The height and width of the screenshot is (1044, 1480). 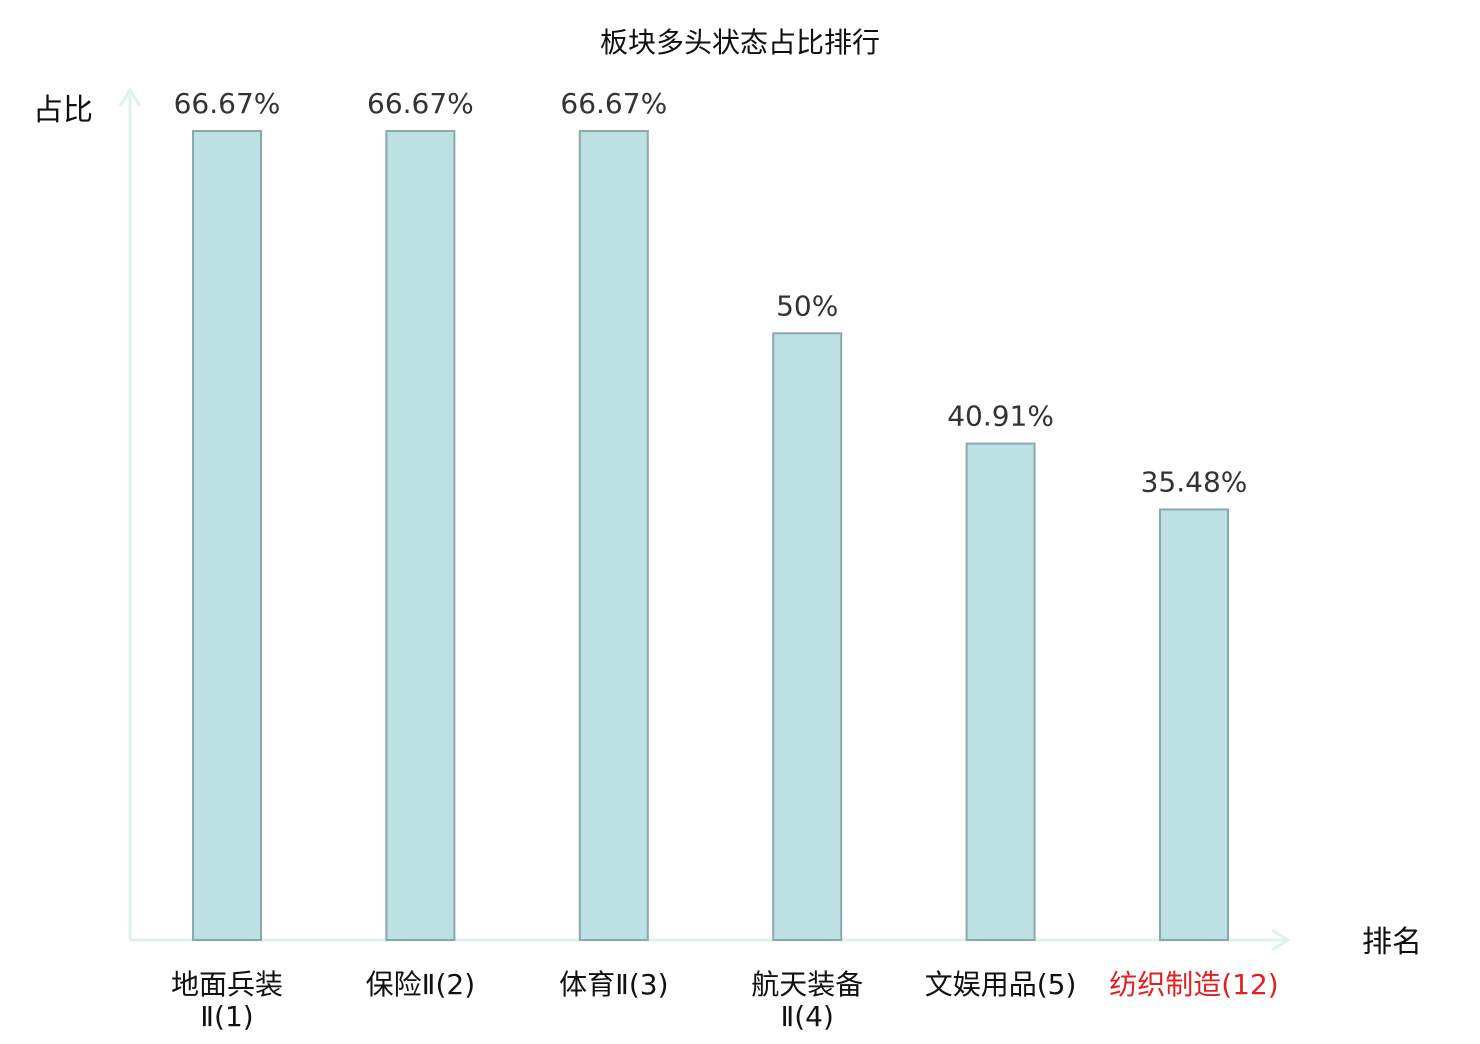 What do you see at coordinates (63, 110) in the screenshot?
I see `y-axis-label: 占比` at bounding box center [63, 110].